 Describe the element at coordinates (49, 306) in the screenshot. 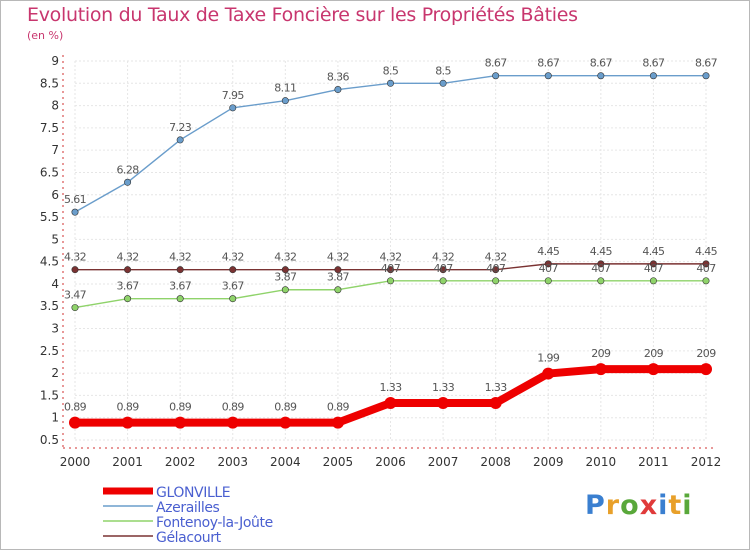

I see `y-tick-label: 3.5` at that location.